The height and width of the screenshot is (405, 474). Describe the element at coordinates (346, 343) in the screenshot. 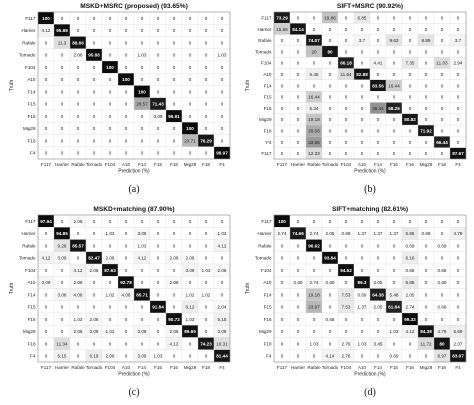

I see `cell-value-label: 2.76` at that location.